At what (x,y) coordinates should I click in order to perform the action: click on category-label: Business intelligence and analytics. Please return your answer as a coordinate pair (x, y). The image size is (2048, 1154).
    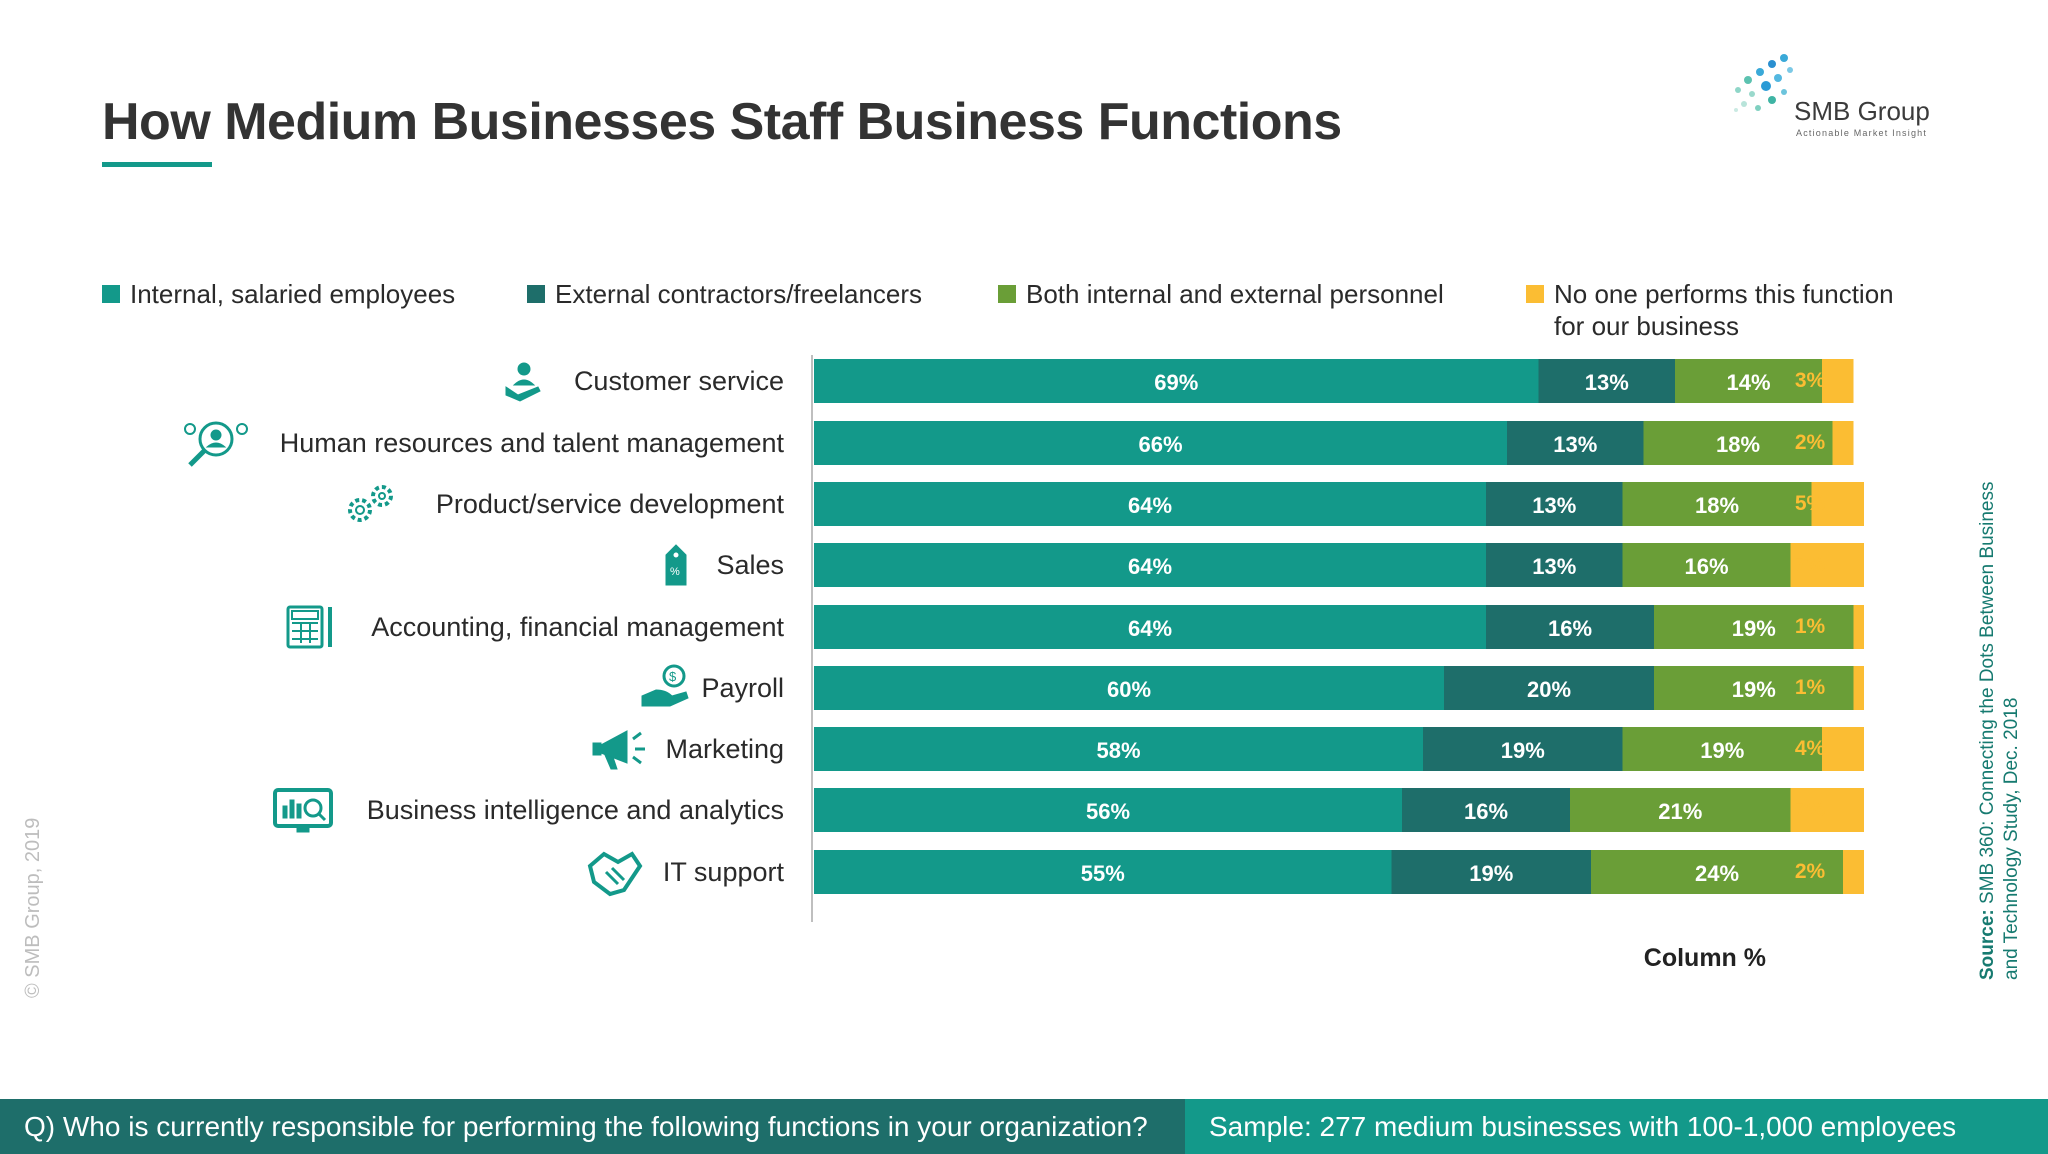
    Looking at the image, I should click on (575, 810).